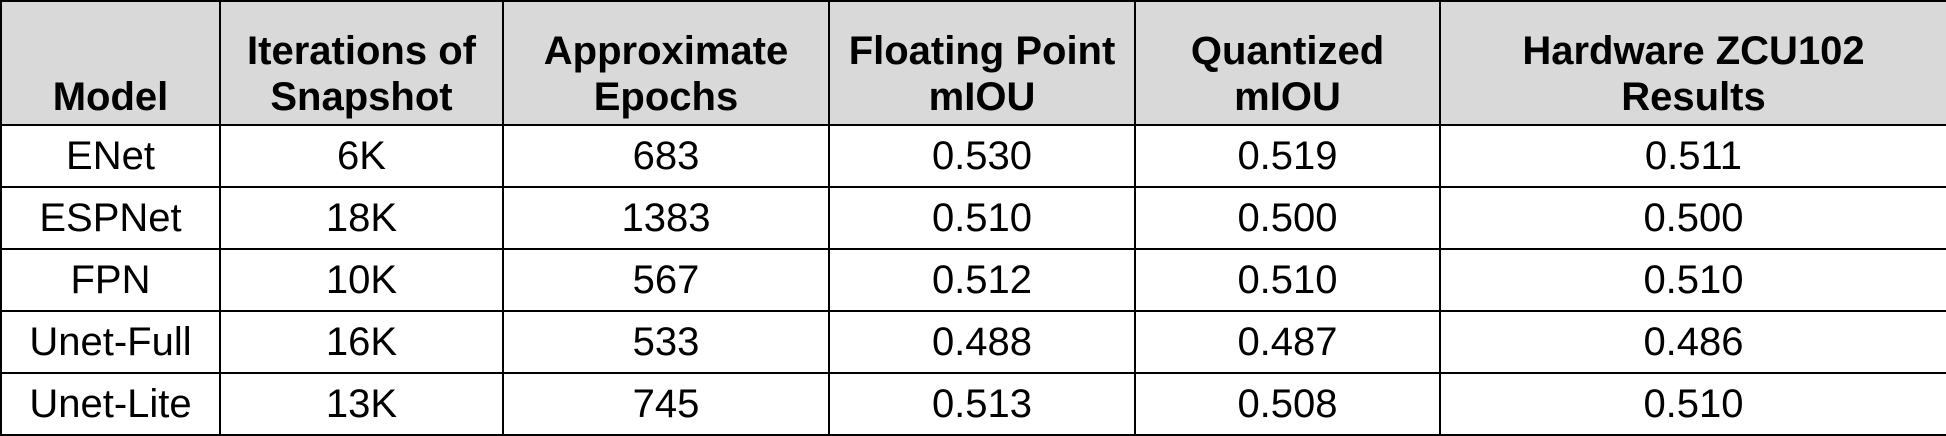  Describe the element at coordinates (1287, 404) in the screenshot. I see `table-cell: 0.508` at that location.